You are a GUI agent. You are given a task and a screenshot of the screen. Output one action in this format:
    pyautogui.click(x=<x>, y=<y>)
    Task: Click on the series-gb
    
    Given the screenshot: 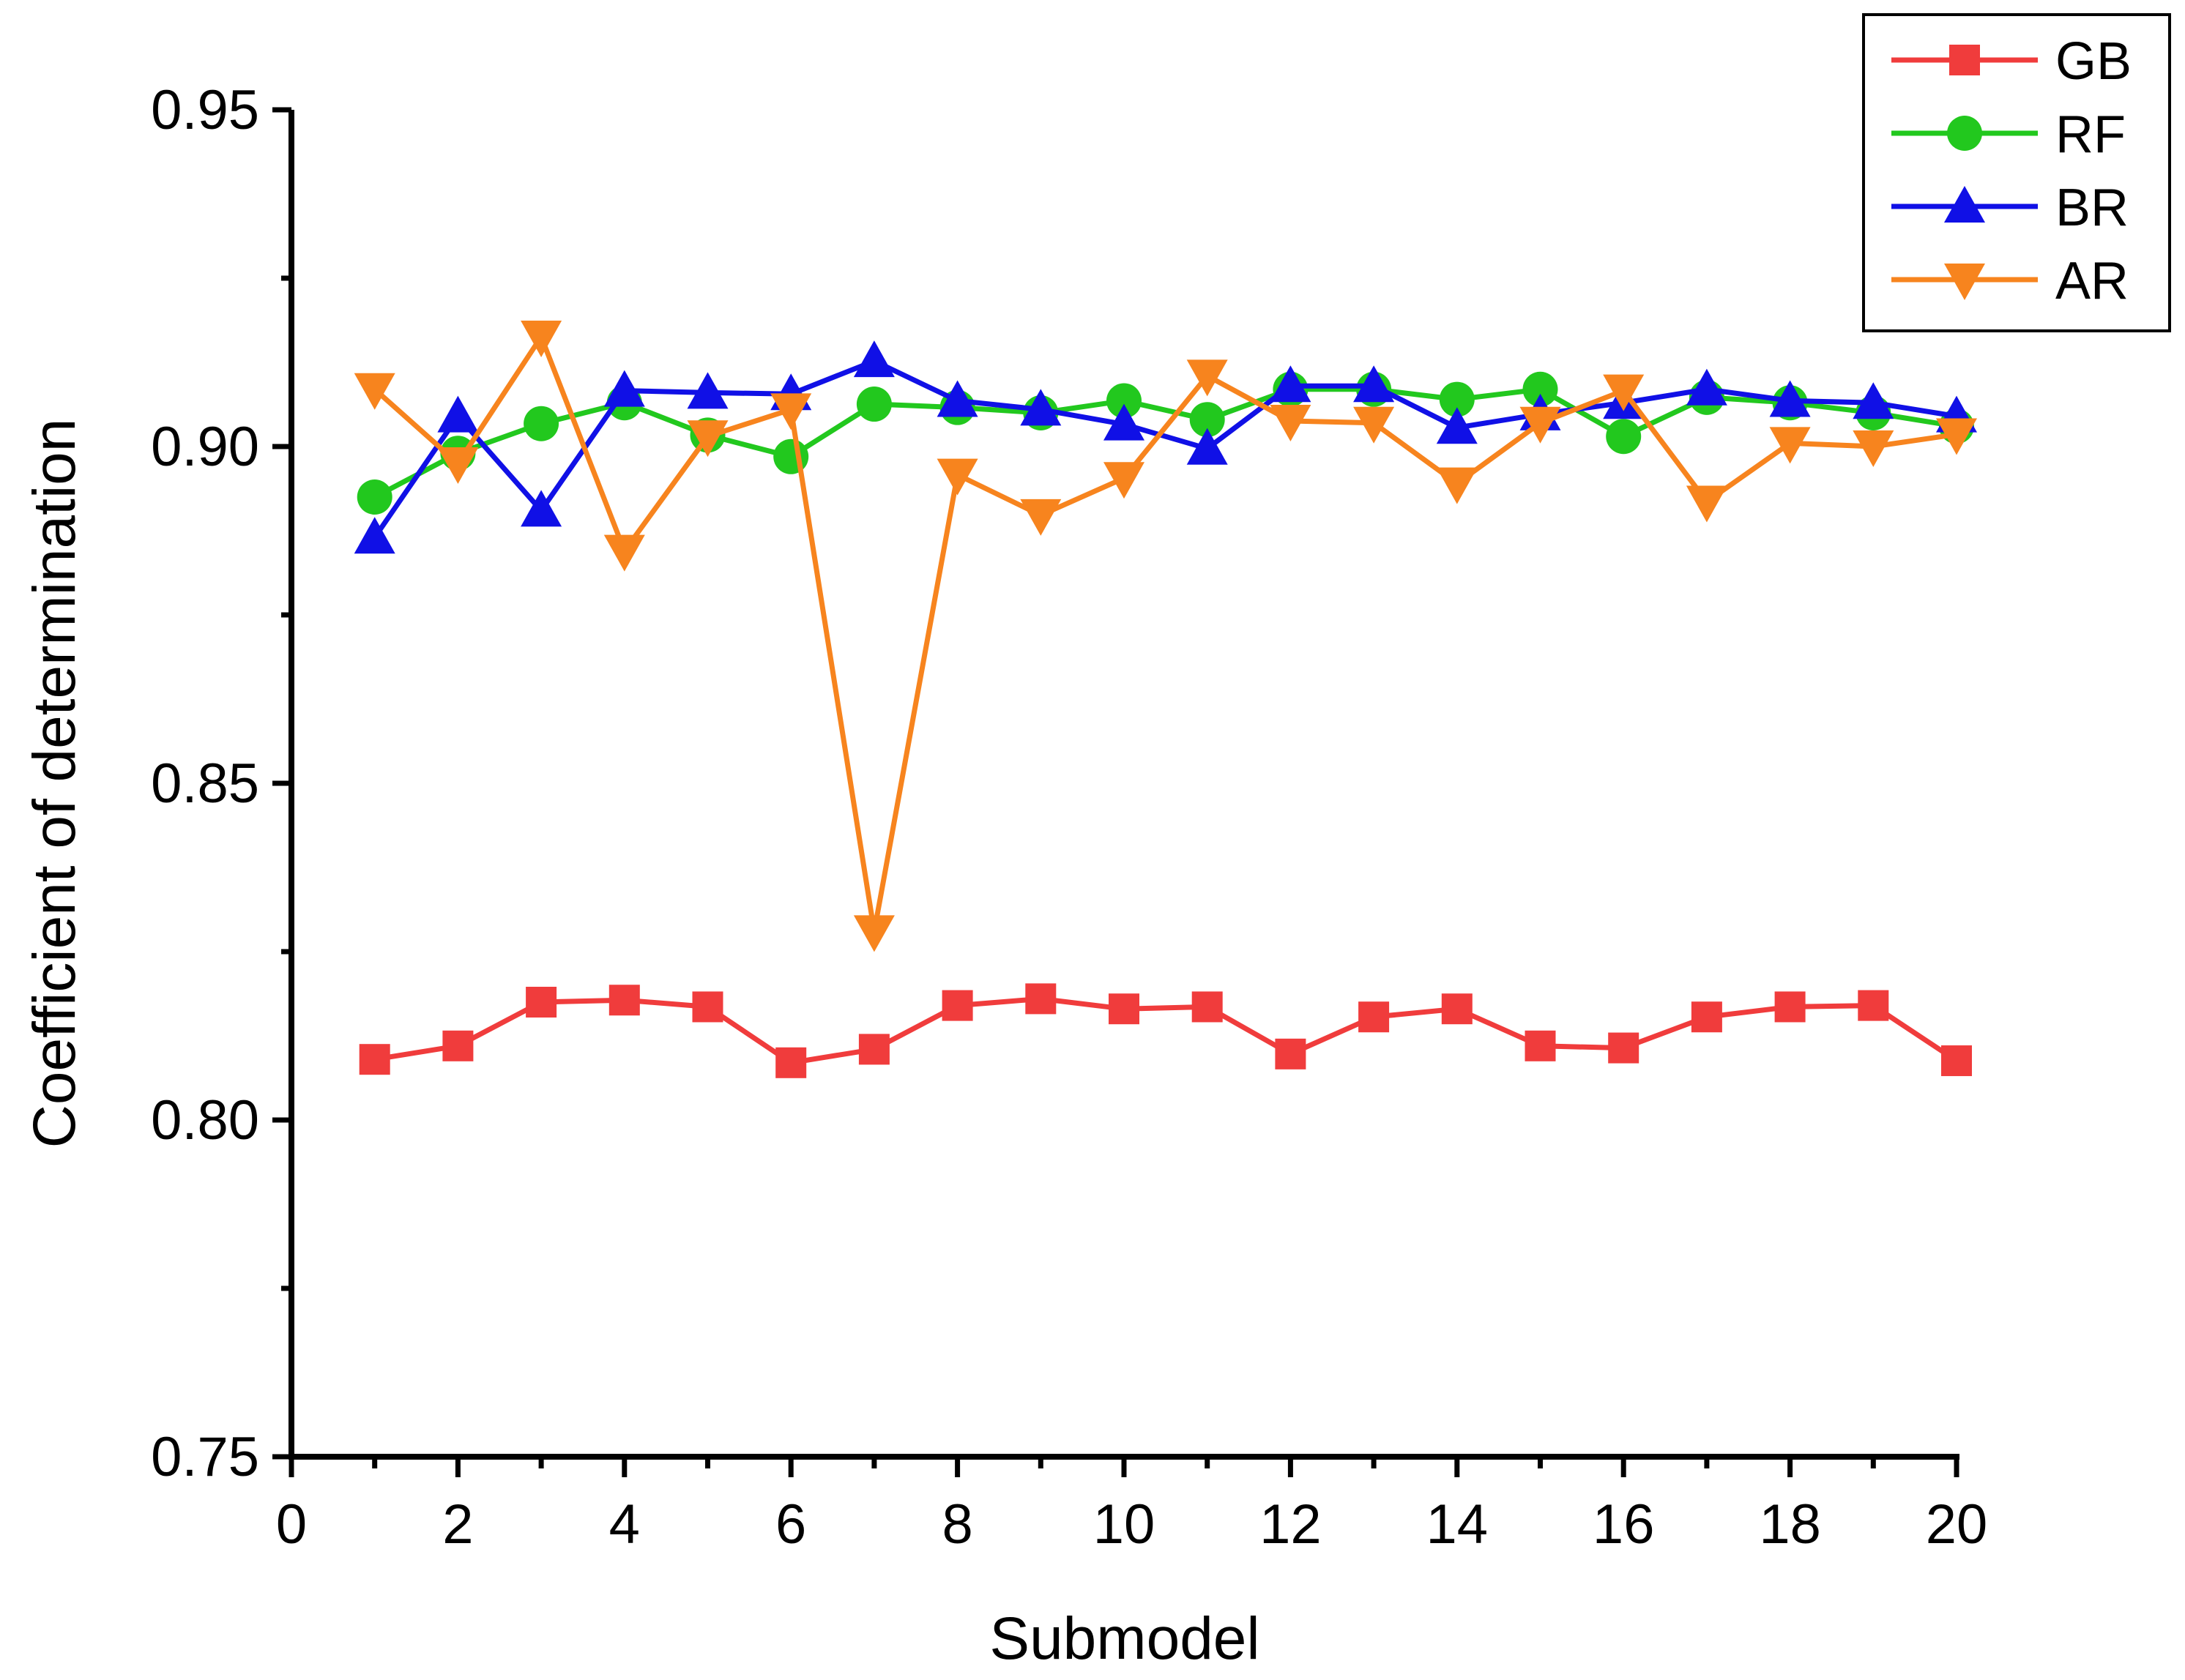 What is the action you would take?
    pyautogui.click(x=1165, y=1030)
    